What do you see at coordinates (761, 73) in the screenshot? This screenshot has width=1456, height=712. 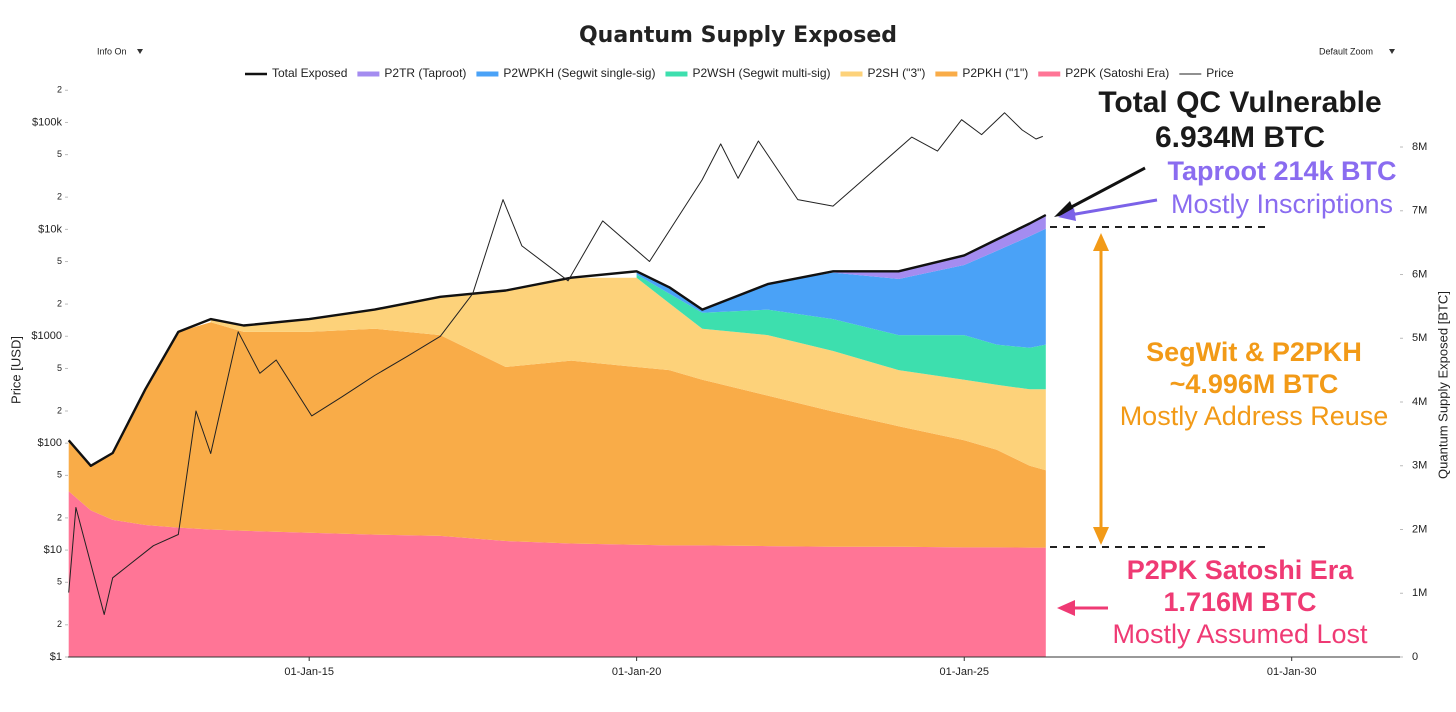 I see `legend-label: P2WSH (Segwit multi-sig)` at bounding box center [761, 73].